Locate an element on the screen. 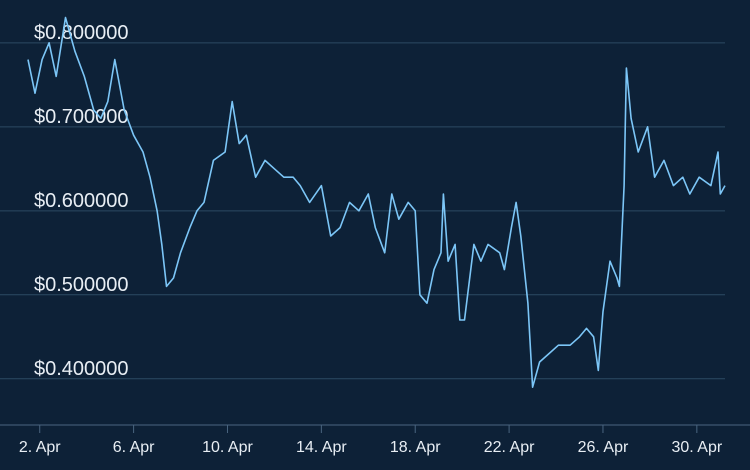 The height and width of the screenshot is (470, 750). x-tick-label: 14. Apr is located at coordinates (321, 447).